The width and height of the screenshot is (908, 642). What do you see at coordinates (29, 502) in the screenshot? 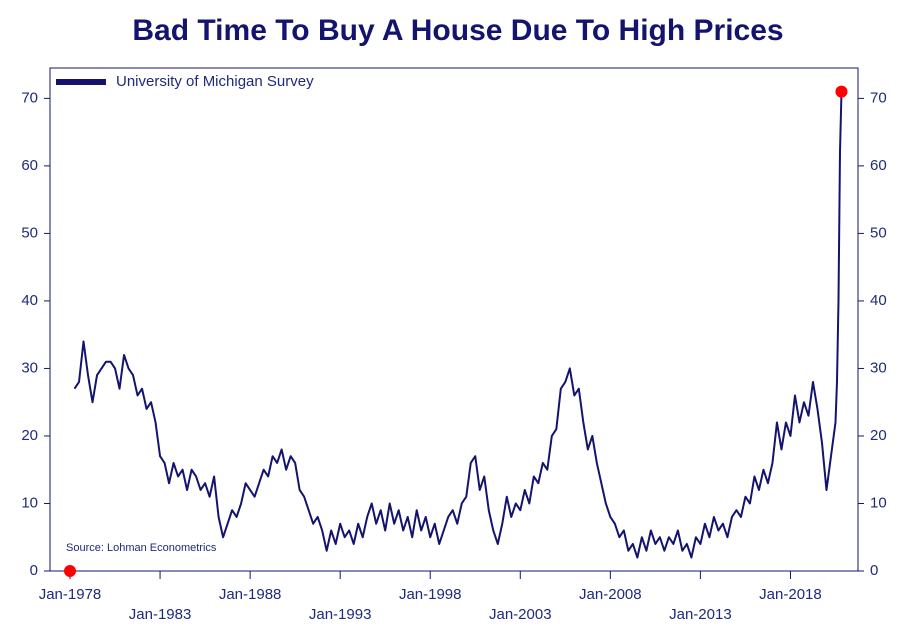
I see `y-tick-label: 10` at bounding box center [29, 502].